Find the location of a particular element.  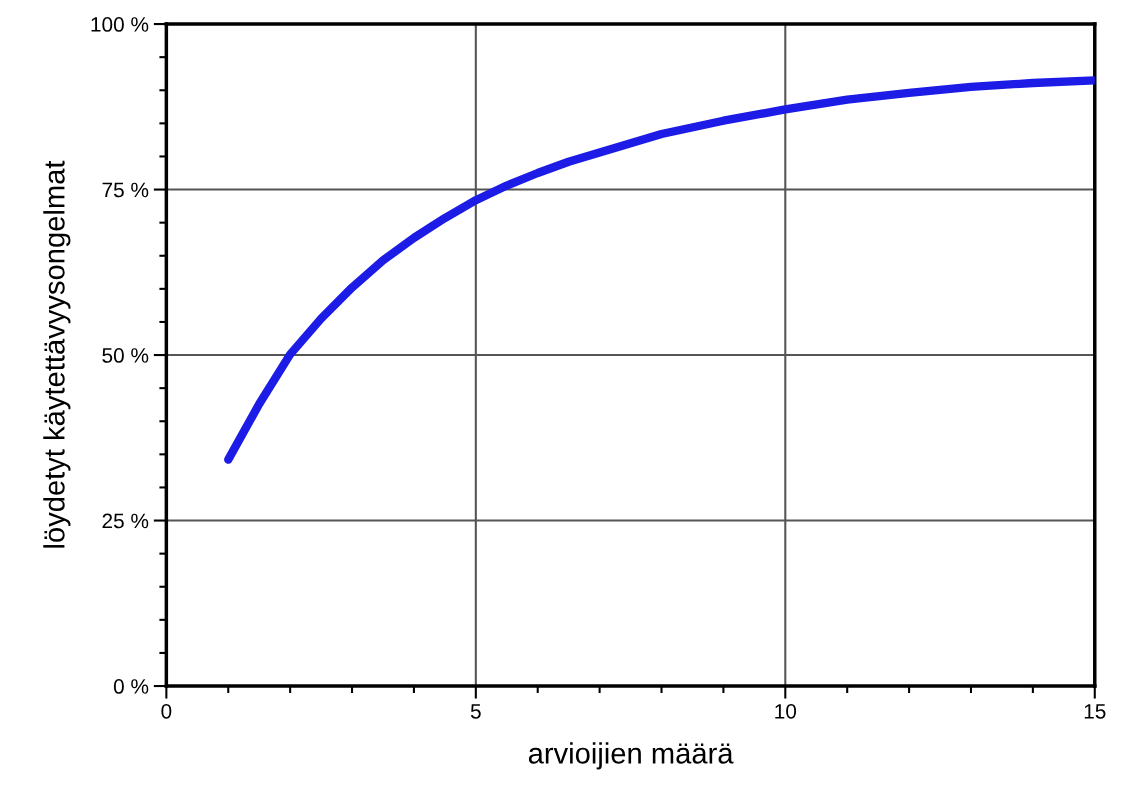

x-tick-label: 15 is located at coordinates (1095, 711).